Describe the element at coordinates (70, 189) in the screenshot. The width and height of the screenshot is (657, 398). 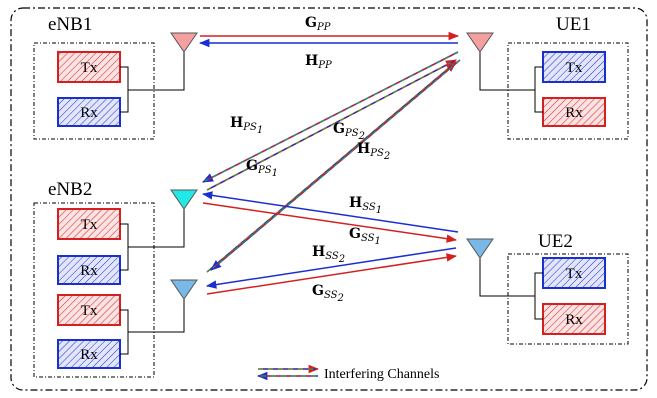
I see `enb2-label: eNB2` at that location.